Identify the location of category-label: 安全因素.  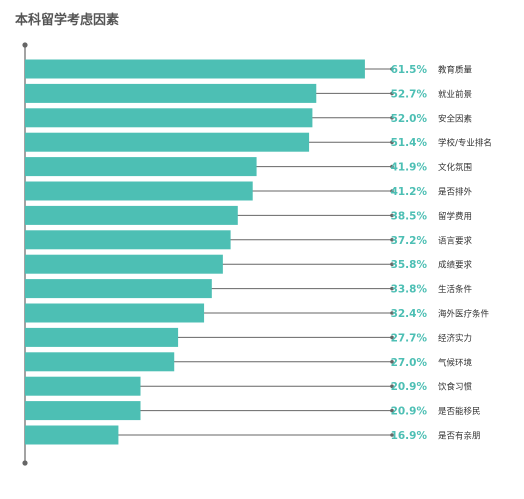
(455, 118).